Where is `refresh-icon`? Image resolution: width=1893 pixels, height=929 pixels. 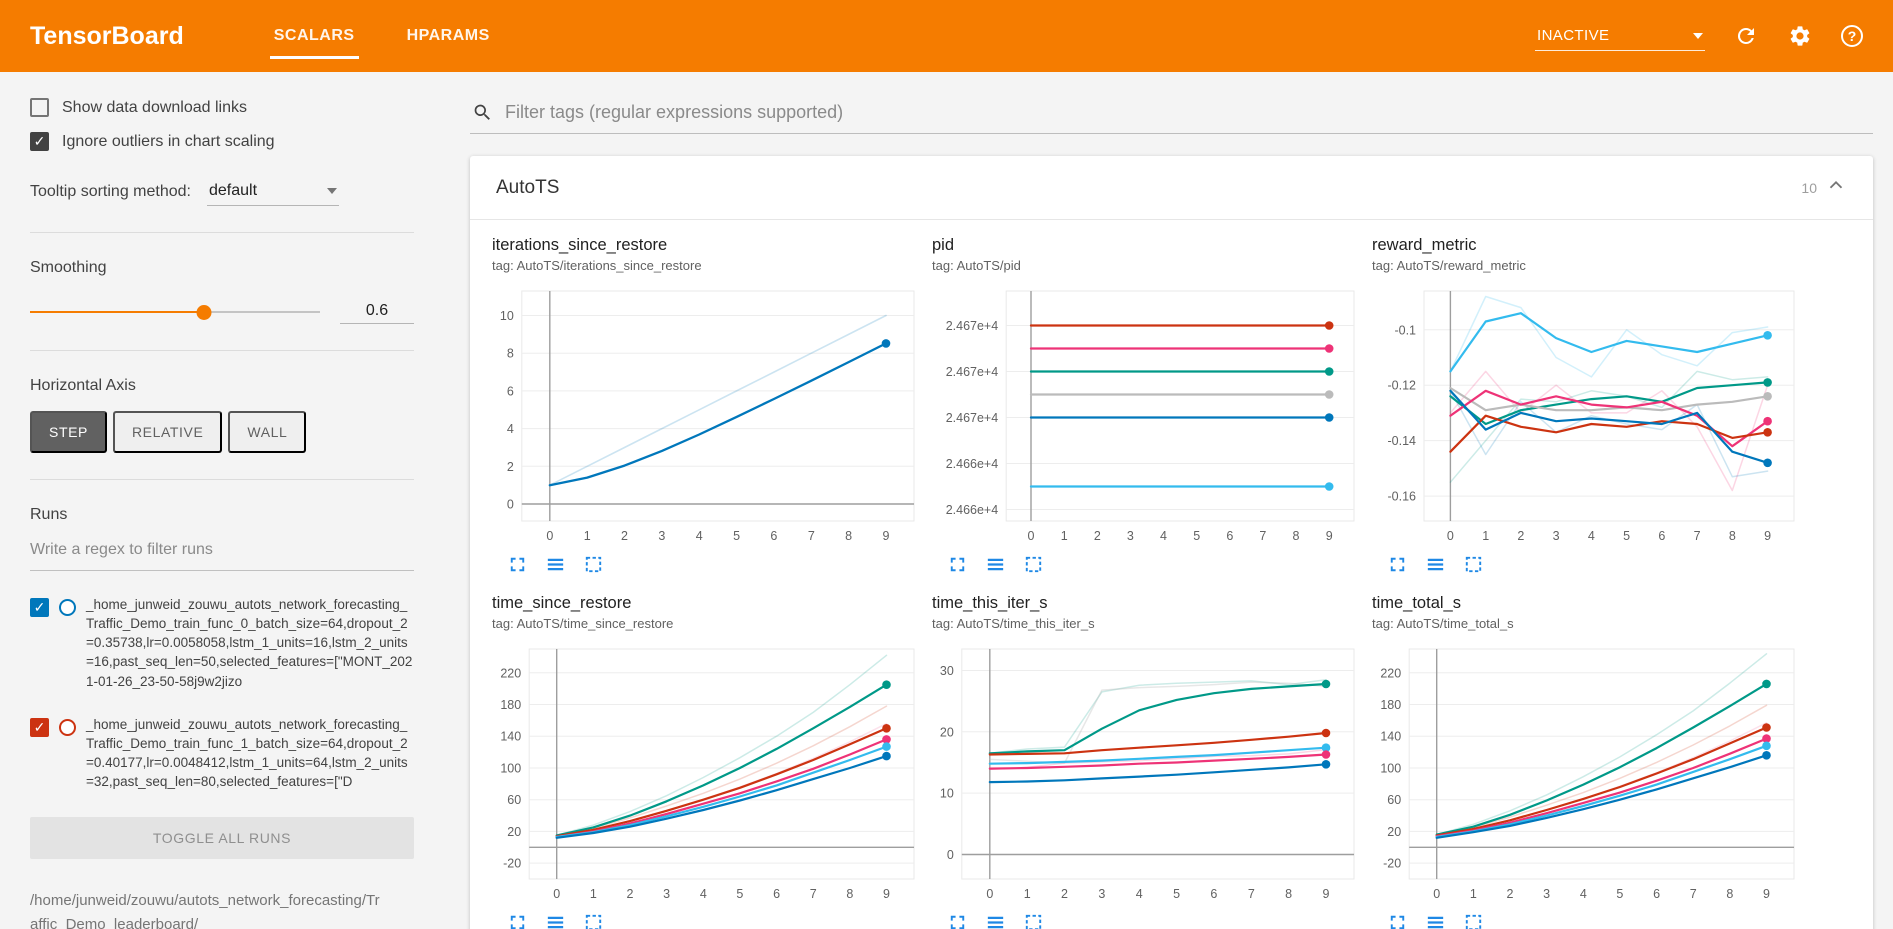
refresh-icon is located at coordinates (1746, 36).